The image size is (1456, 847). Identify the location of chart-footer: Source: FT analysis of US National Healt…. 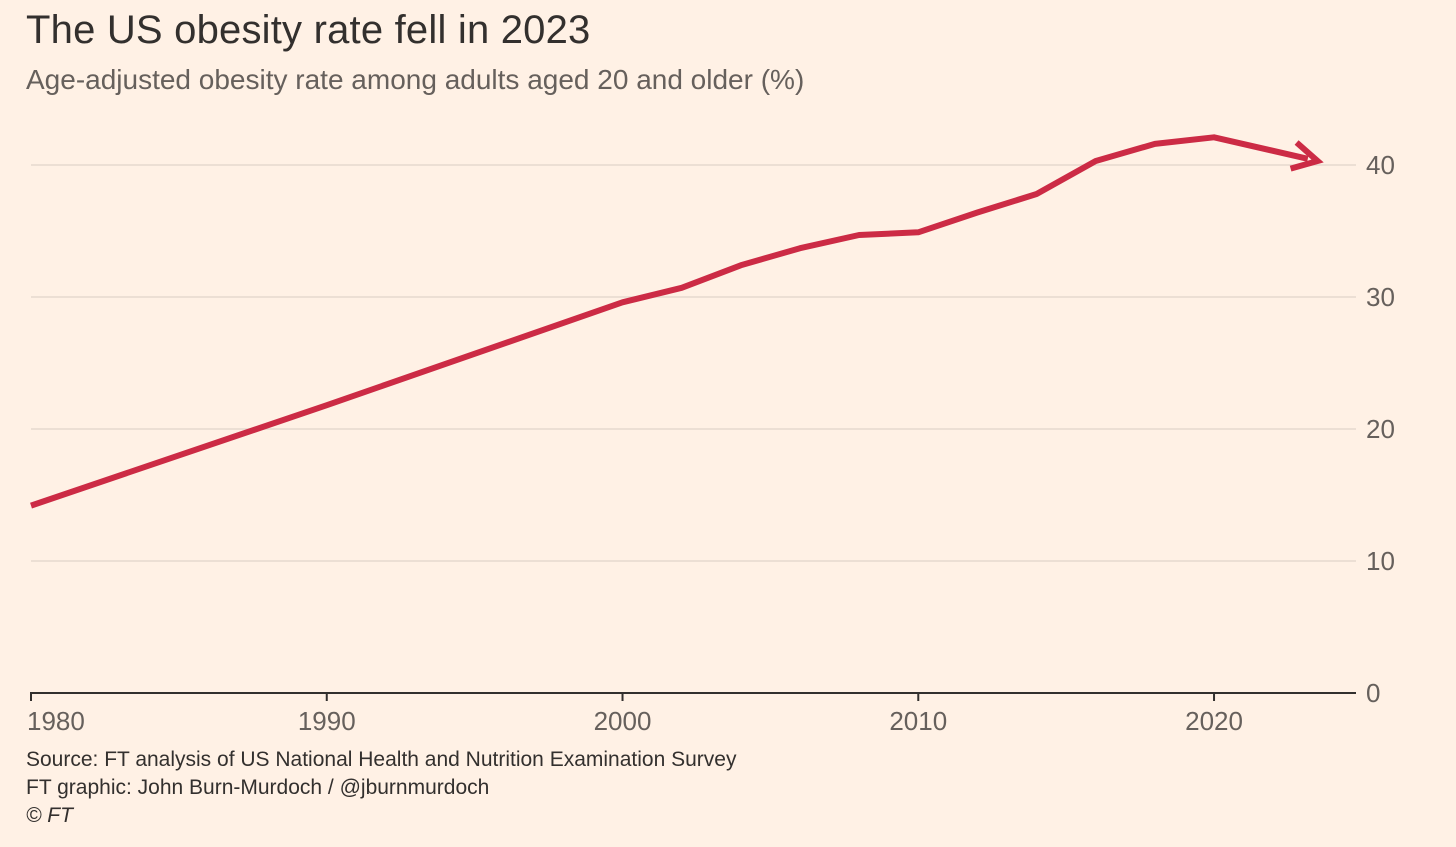
(381, 788).